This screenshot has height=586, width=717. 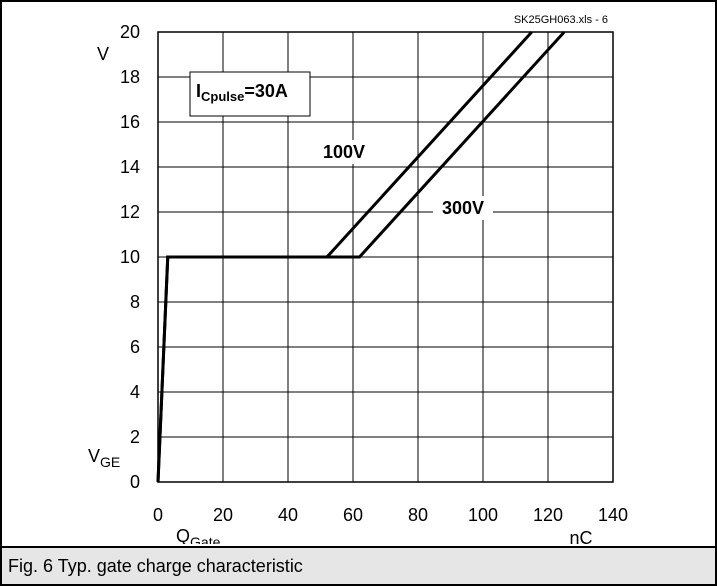 What do you see at coordinates (242, 92) in the screenshot?
I see `annotation-label: ICpulse=30A` at bounding box center [242, 92].